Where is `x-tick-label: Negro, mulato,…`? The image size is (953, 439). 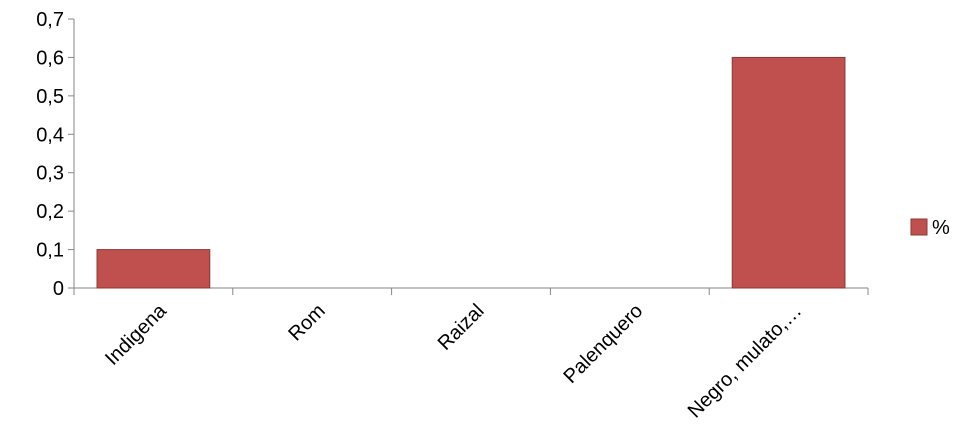 x-tick-label: Negro, mulato,… is located at coordinates (745, 361).